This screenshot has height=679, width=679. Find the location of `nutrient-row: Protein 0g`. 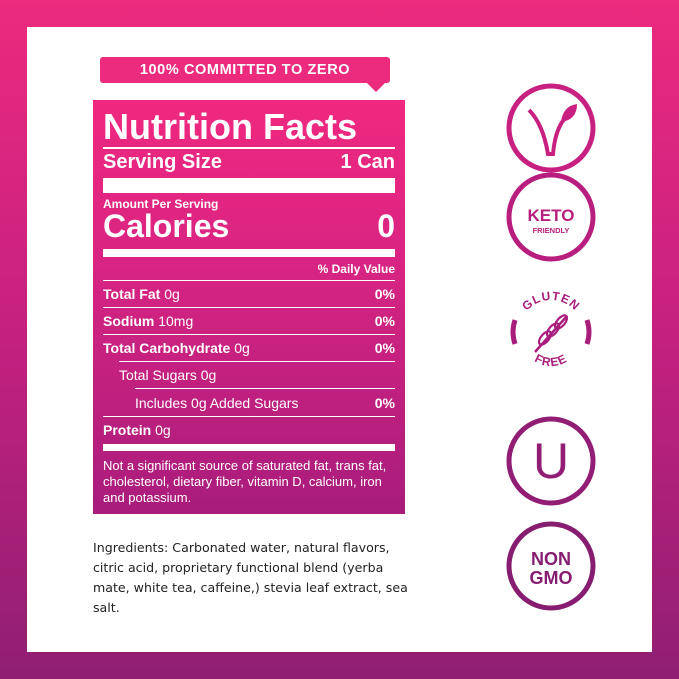

nutrient-row: Protein 0g is located at coordinates (137, 430).